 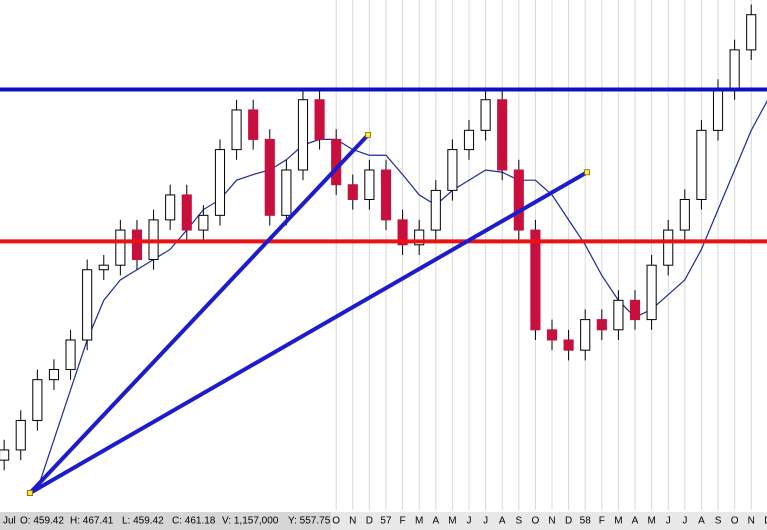 What do you see at coordinates (42, 521) in the screenshot?
I see `status-open: O: 459.42` at bounding box center [42, 521].